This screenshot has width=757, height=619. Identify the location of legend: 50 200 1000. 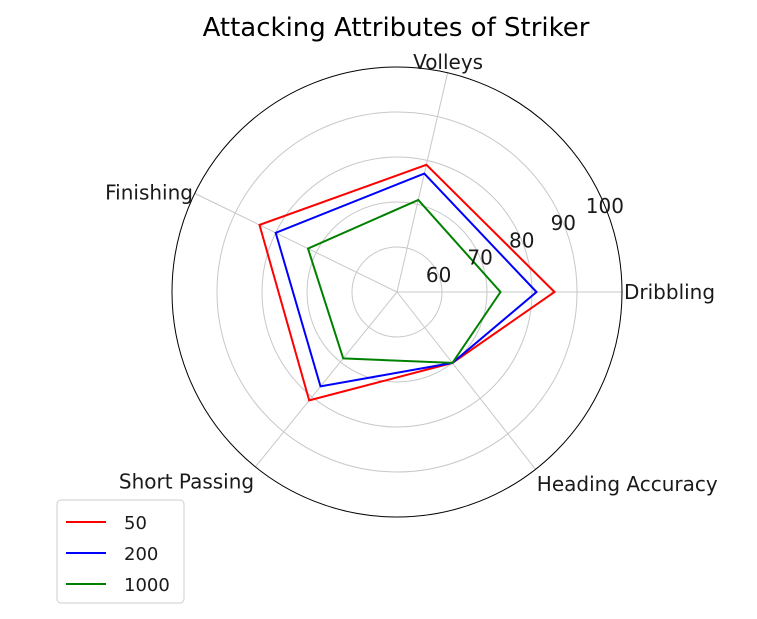
(120, 551).